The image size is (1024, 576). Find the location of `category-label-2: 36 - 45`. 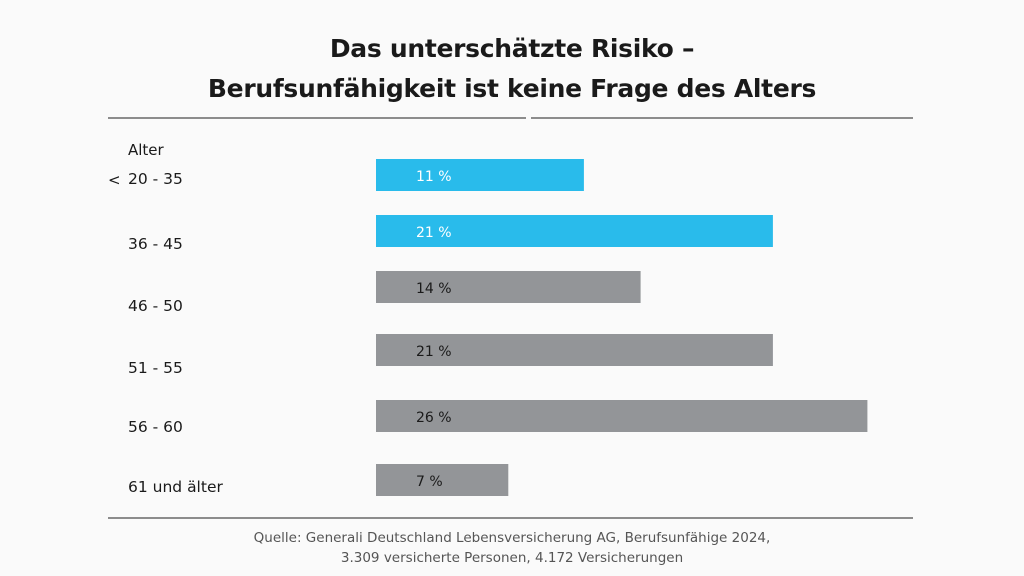

category-label-2: 36 - 45 is located at coordinates (155, 244).